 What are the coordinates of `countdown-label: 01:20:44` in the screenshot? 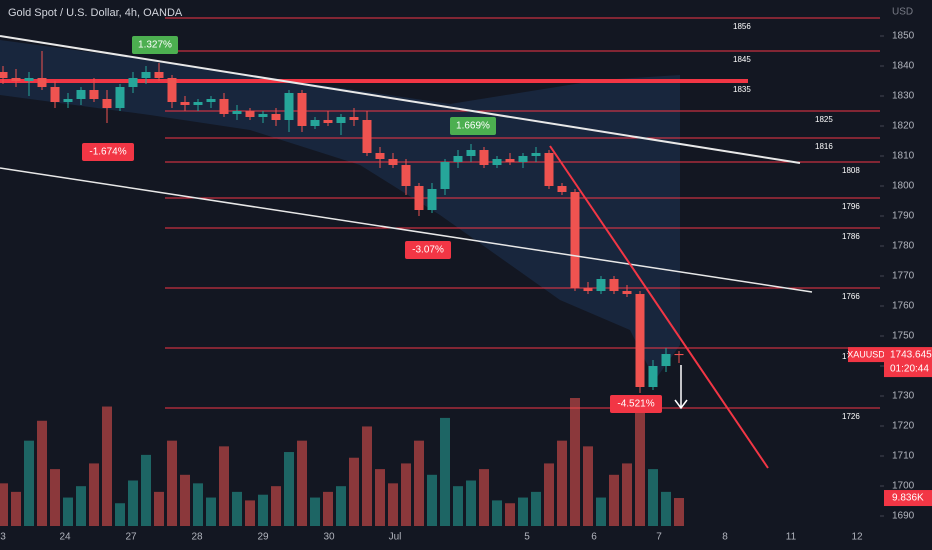 It's located at (909, 369).